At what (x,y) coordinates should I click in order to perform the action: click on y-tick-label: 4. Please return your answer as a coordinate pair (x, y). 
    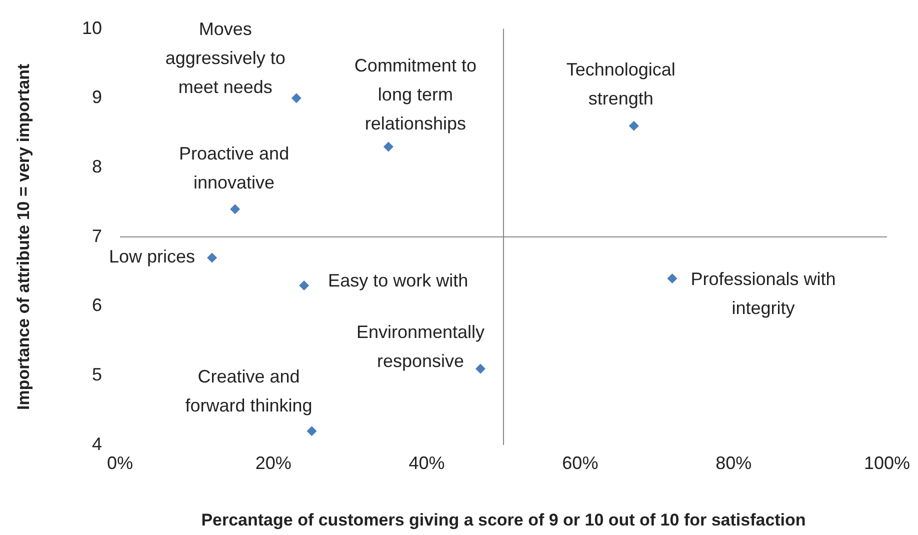
    Looking at the image, I should click on (97, 444).